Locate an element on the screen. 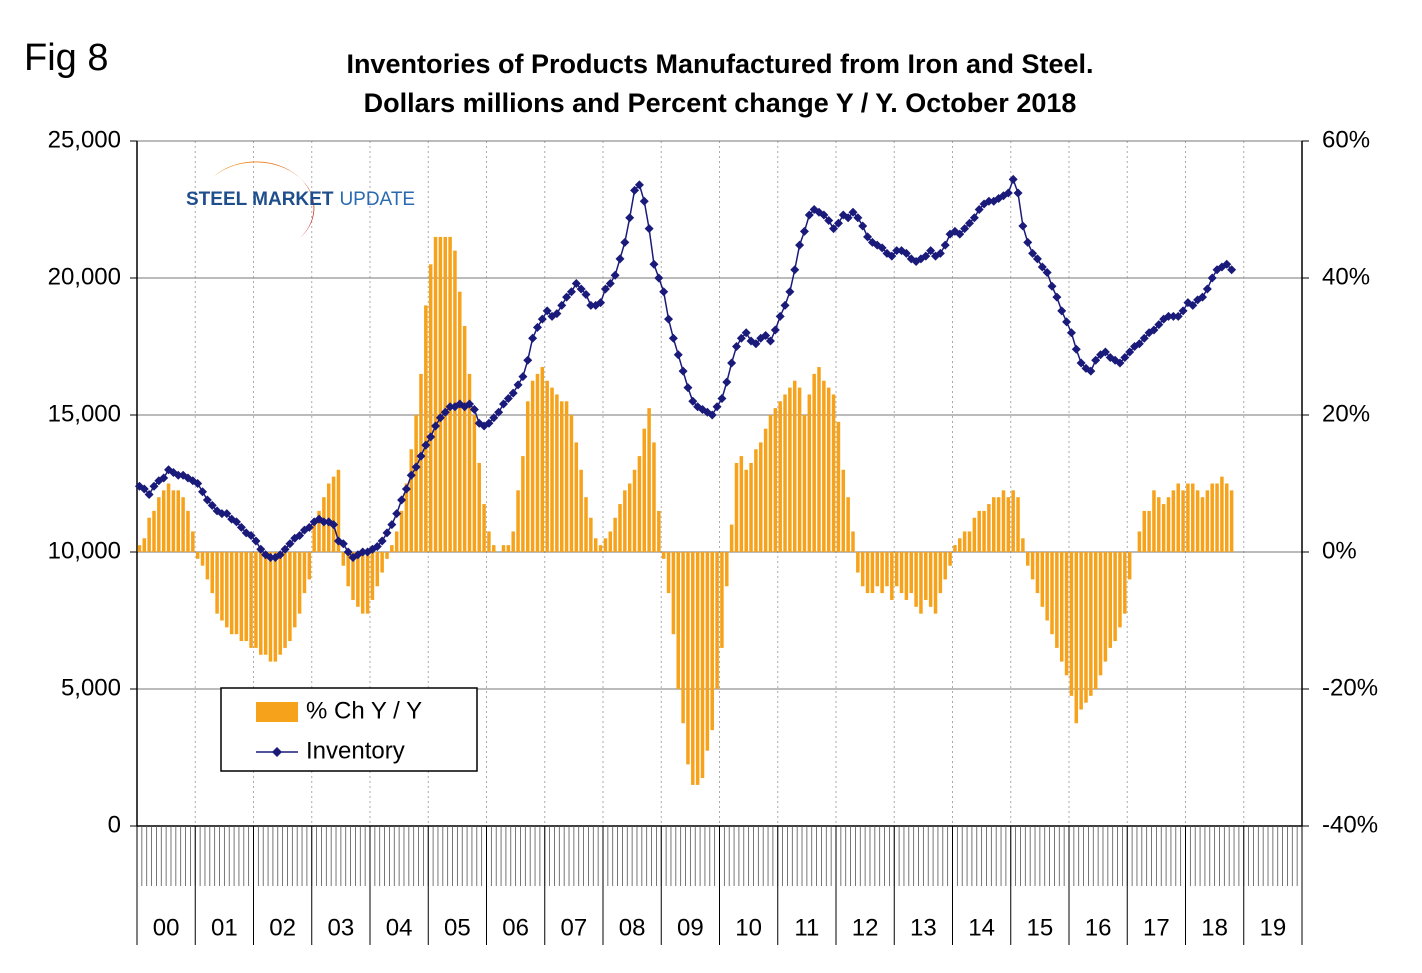  x-tick-label: 00 is located at coordinates (166, 927).